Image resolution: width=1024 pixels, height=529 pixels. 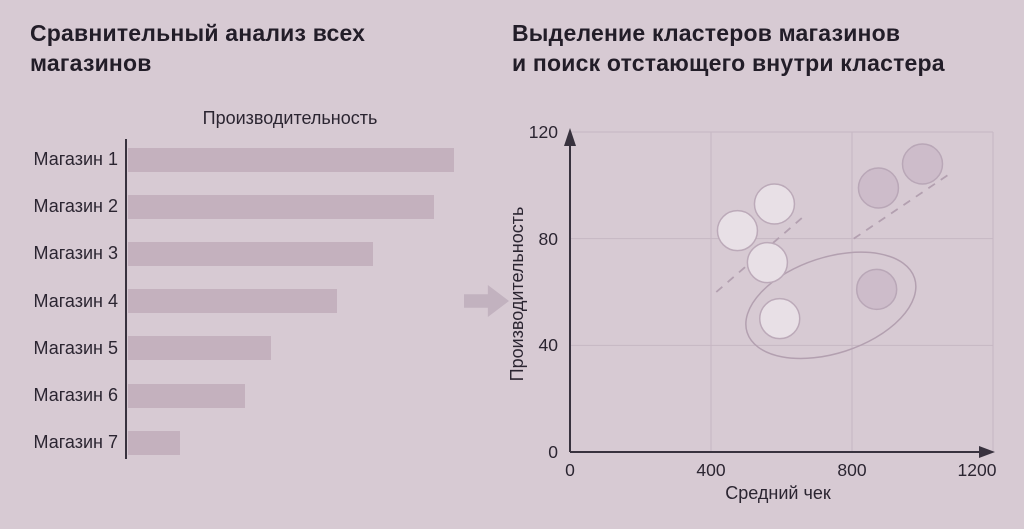 What do you see at coordinates (75, 159) in the screenshot?
I see `bar-category-label: Магазин 1` at bounding box center [75, 159].